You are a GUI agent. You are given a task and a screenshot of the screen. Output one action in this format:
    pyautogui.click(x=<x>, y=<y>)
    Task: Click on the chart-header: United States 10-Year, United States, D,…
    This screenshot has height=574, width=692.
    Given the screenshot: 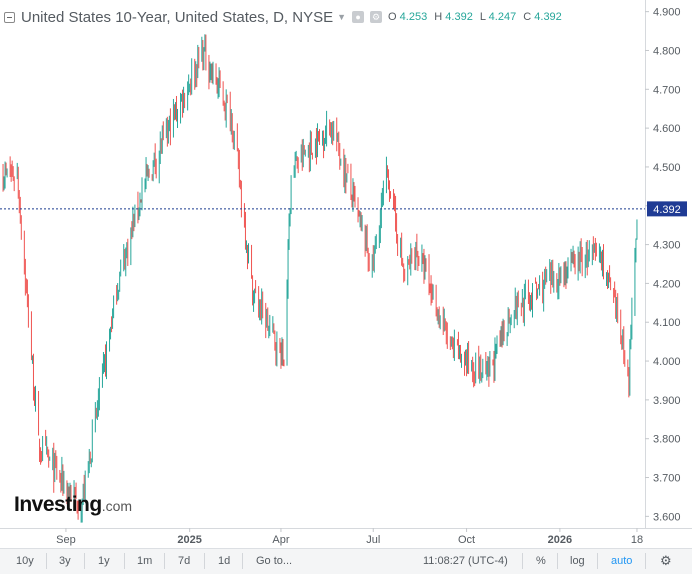 What is the action you would take?
    pyautogui.click(x=285, y=17)
    